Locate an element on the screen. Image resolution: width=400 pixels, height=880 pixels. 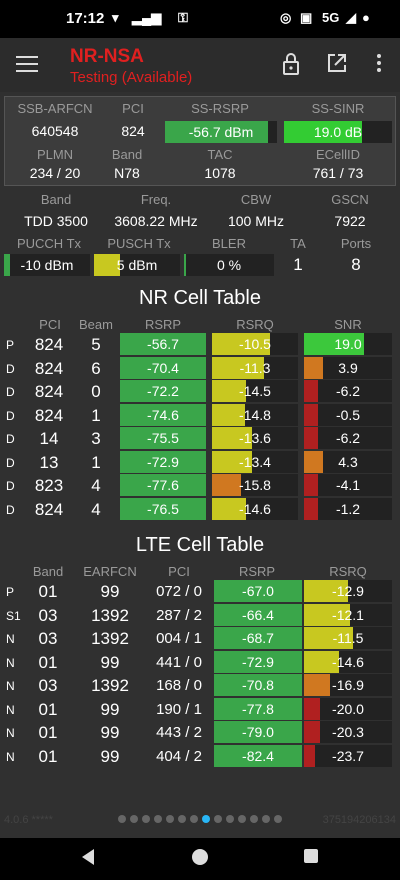
lte-header-earfcn: EARFCN is located at coordinates (110, 571).